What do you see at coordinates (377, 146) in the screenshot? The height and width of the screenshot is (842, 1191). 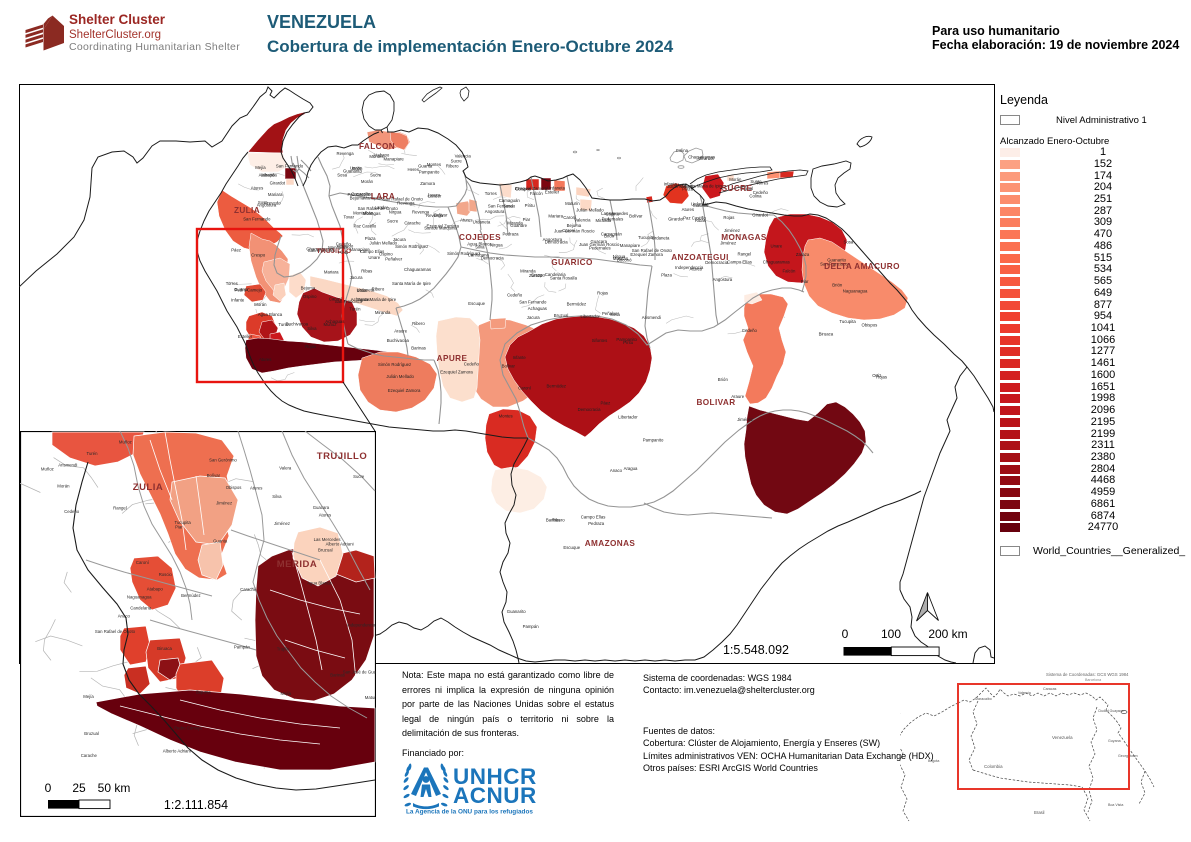 I see `svg-text: FALCON` at bounding box center [377, 146].